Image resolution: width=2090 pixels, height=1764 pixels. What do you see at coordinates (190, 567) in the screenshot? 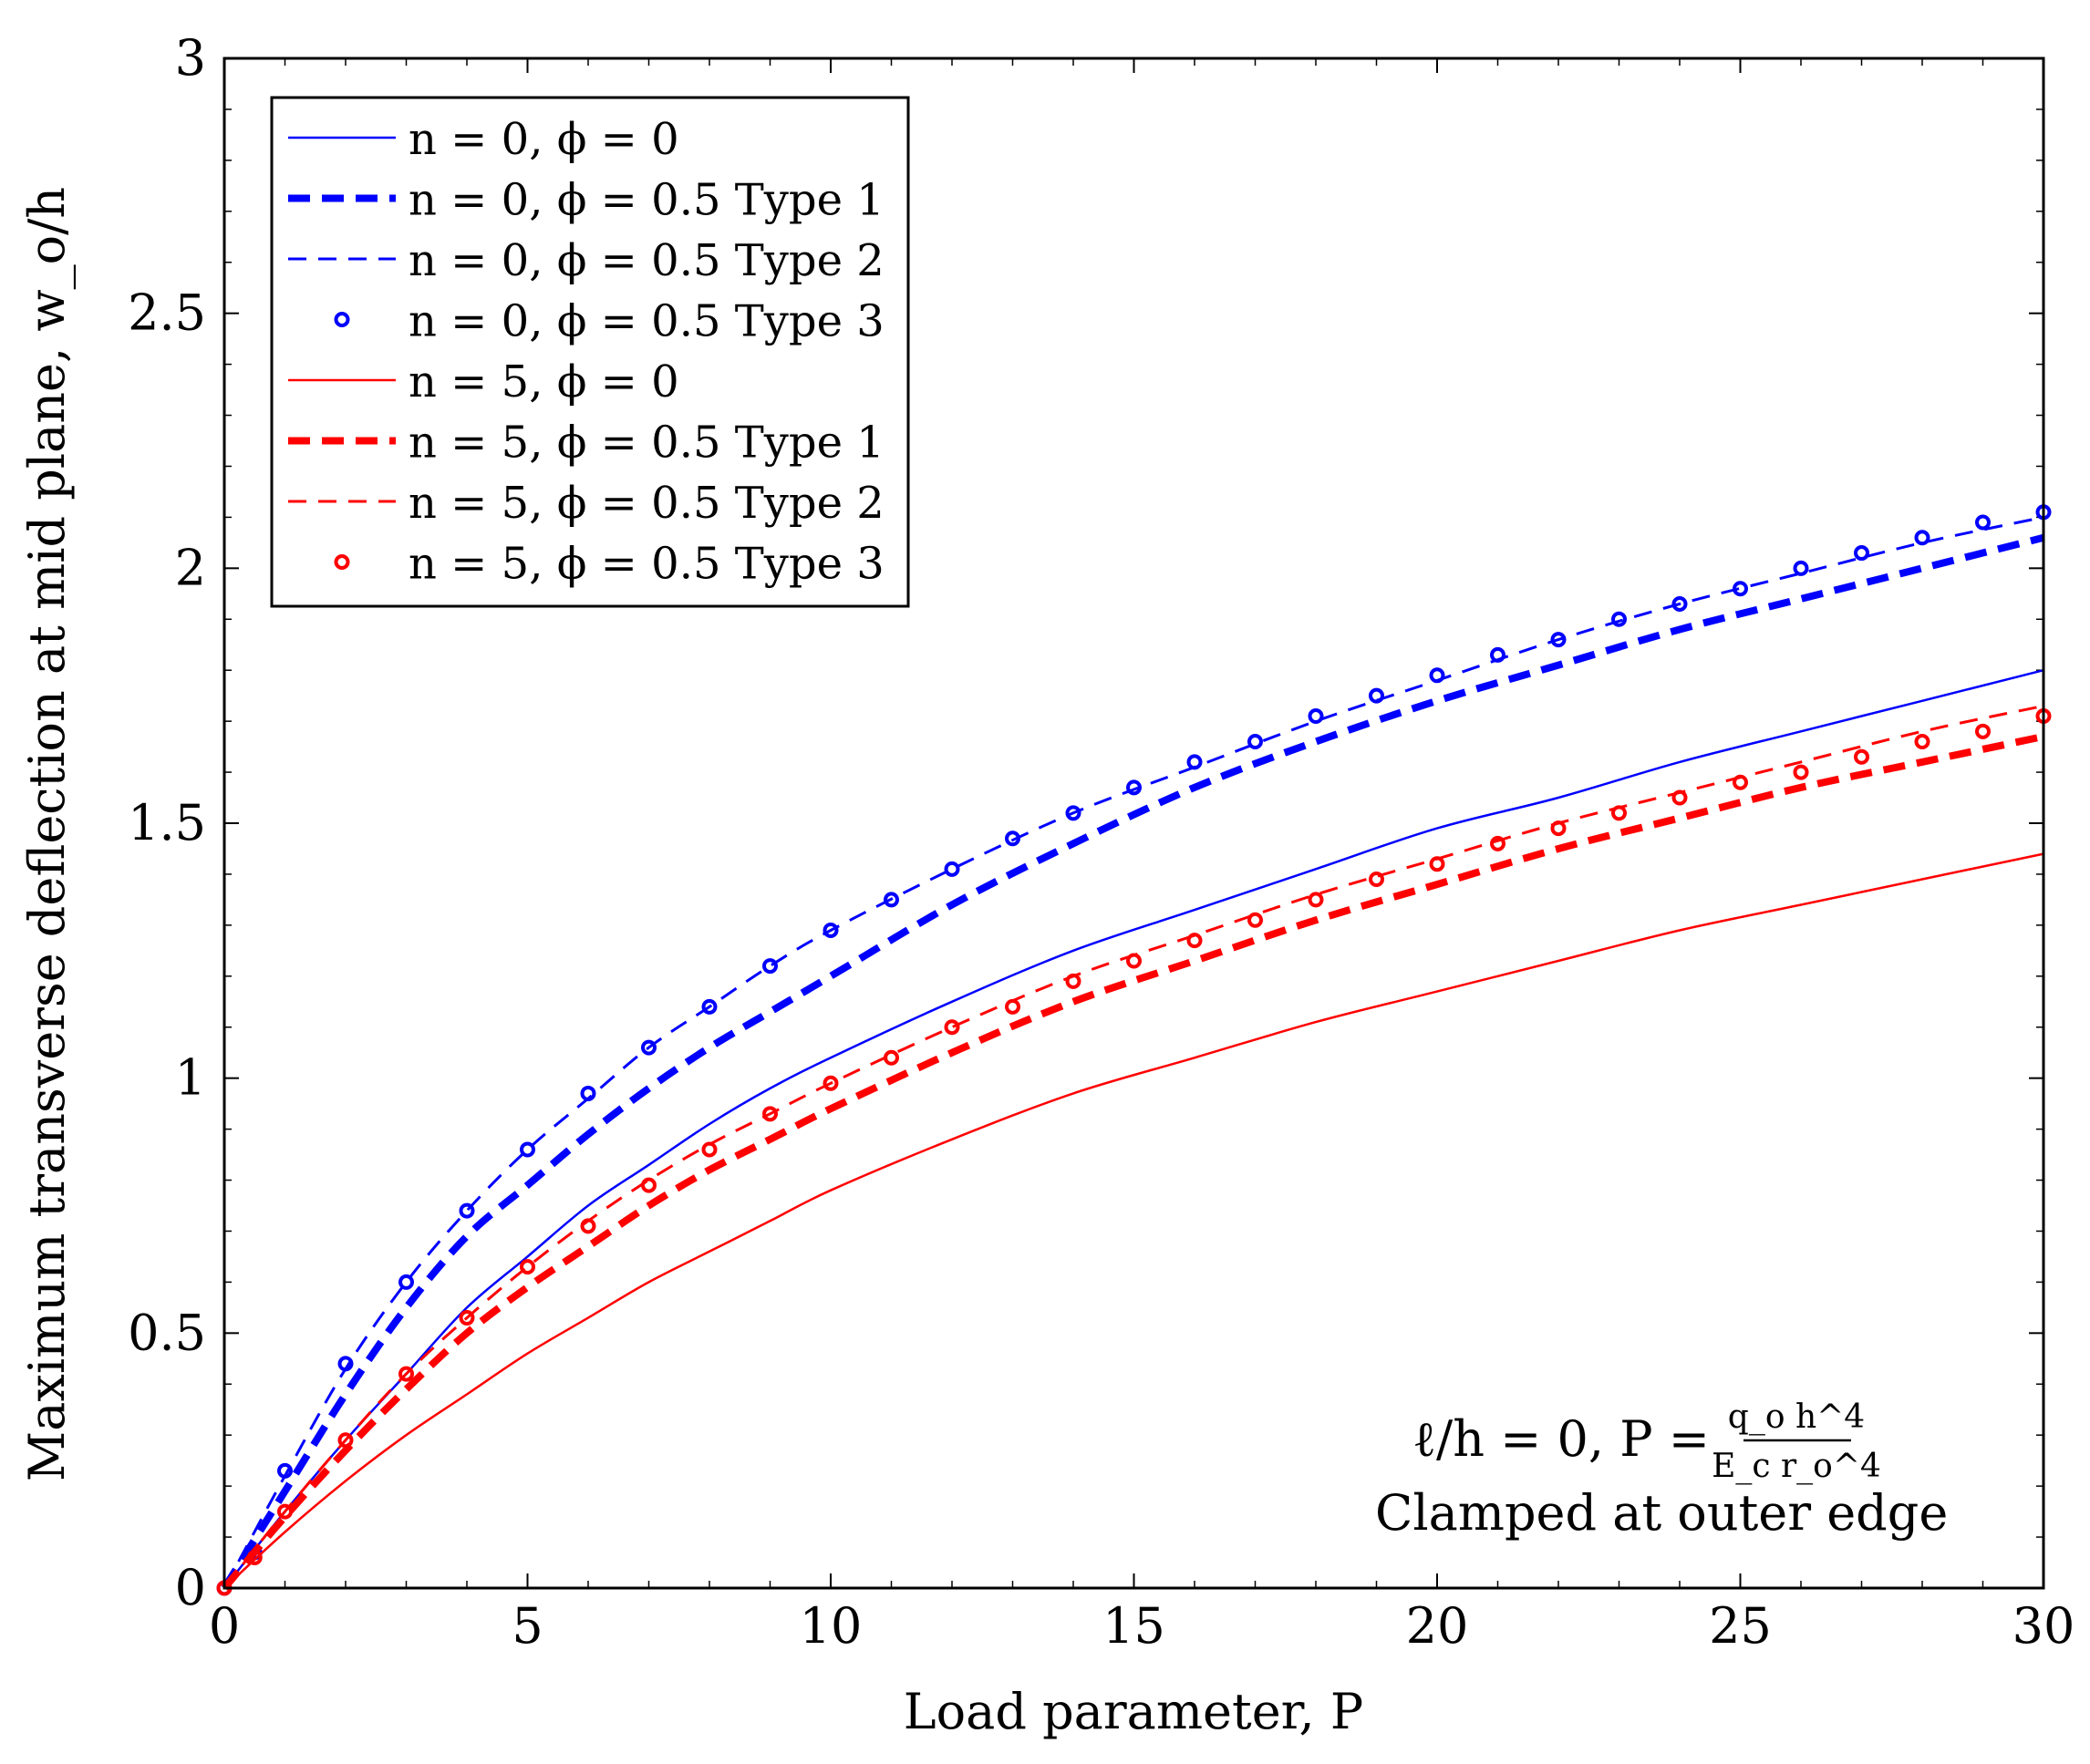
I see `y-tick-label: 2` at bounding box center [190, 567].